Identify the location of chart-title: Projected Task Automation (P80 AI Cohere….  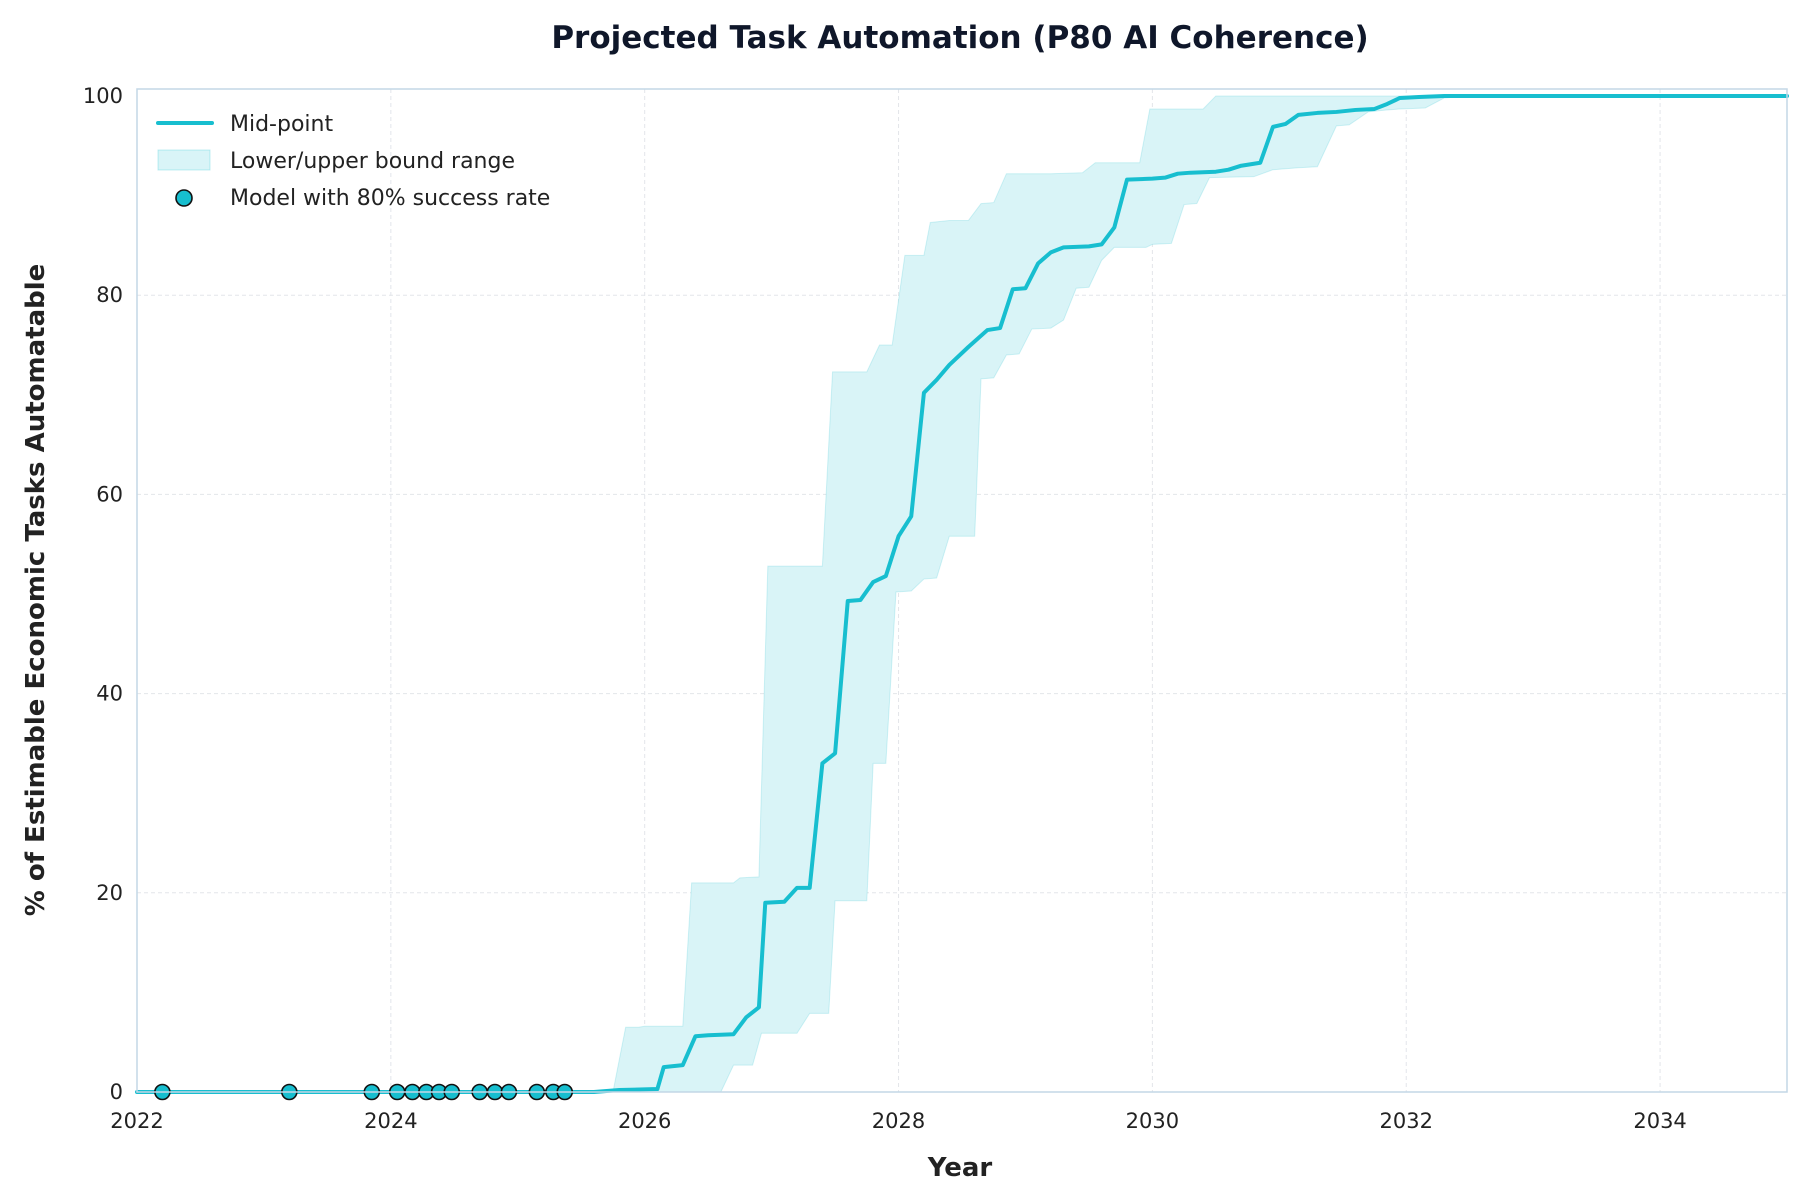
(959, 38).